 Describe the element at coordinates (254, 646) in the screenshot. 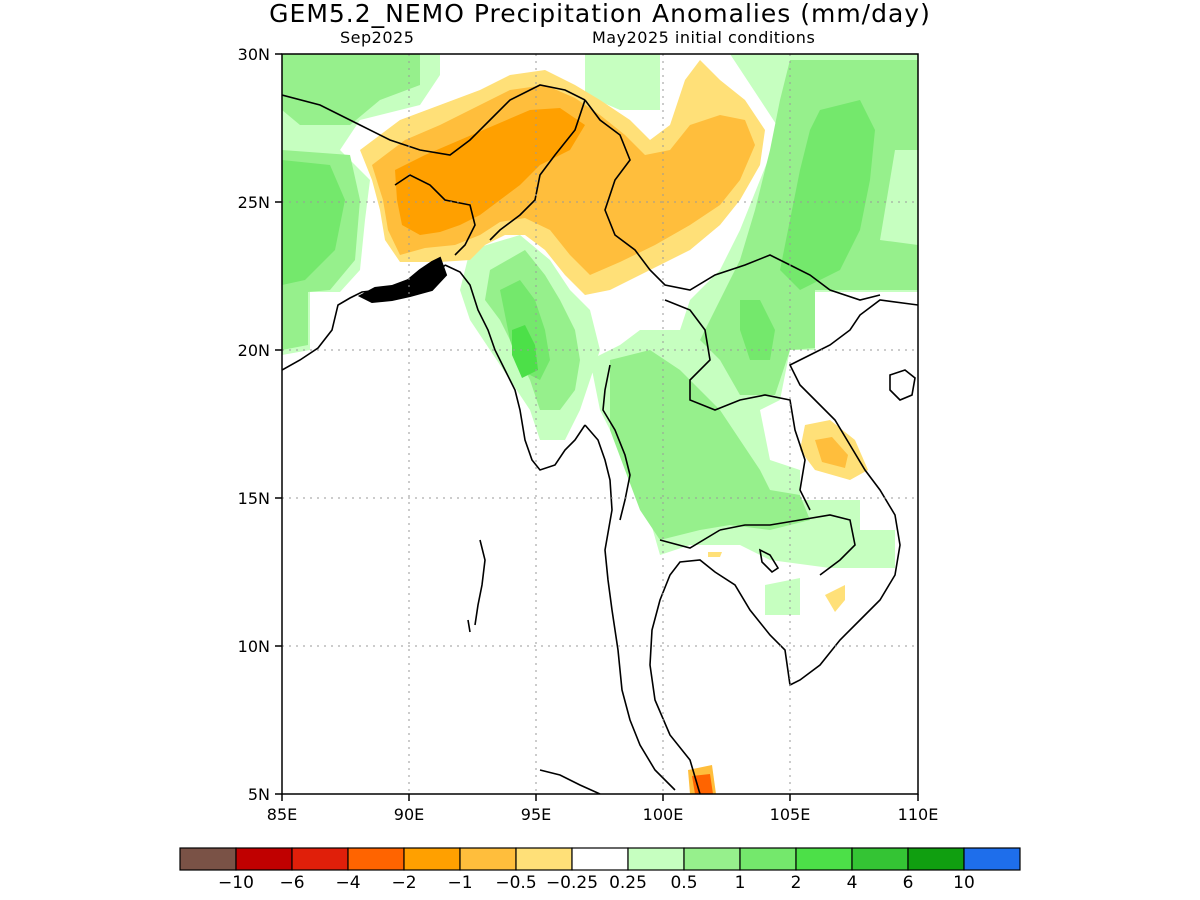

I see `y-tick-label: 10N` at that location.